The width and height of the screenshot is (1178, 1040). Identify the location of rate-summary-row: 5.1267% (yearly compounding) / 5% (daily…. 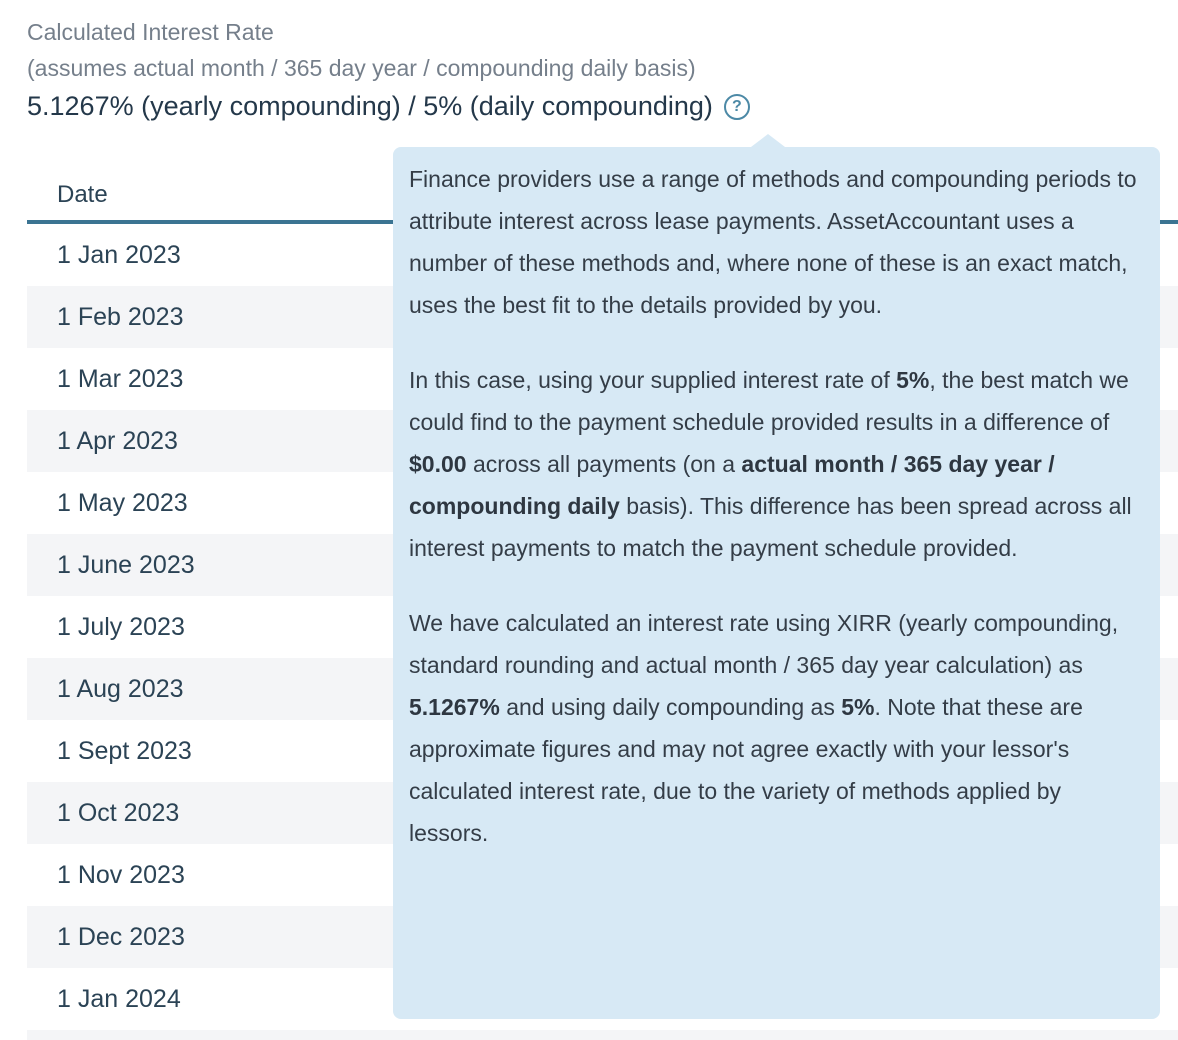
(388, 106).